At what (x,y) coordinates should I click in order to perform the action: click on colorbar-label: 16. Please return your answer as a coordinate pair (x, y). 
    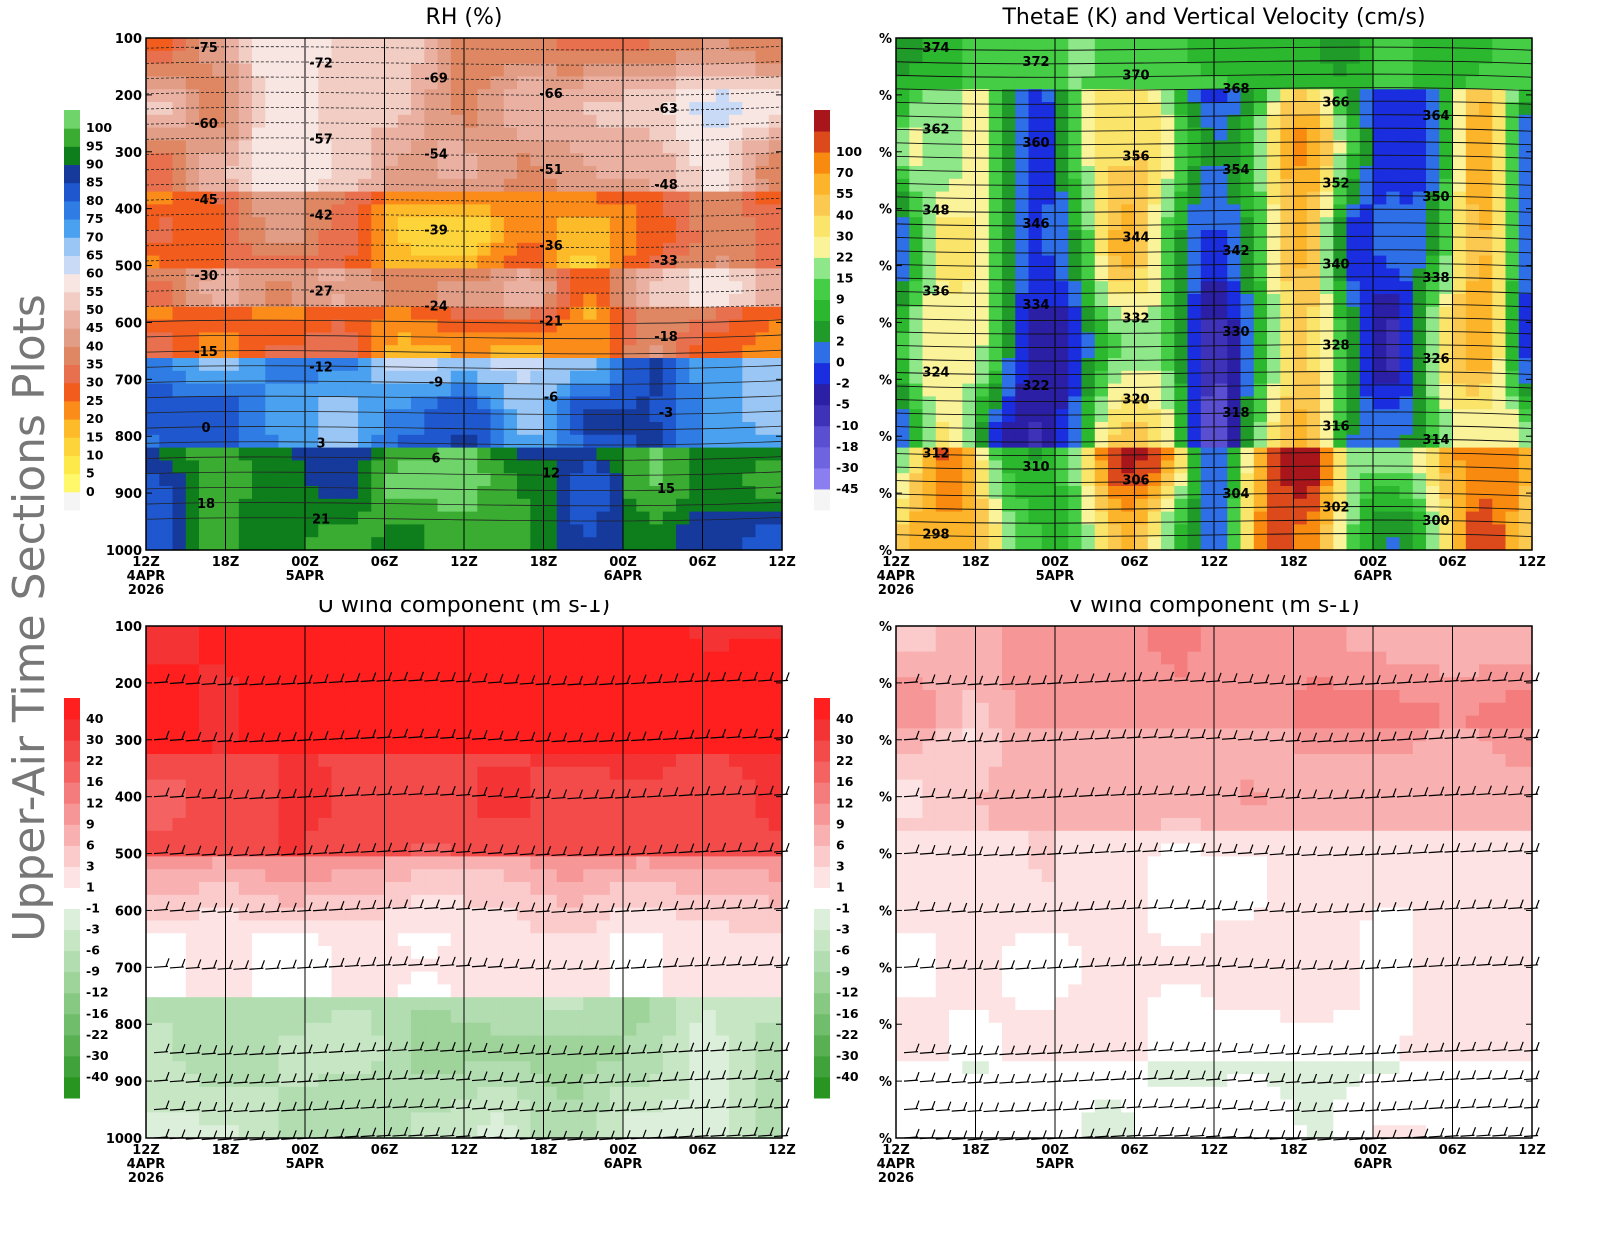
    Looking at the image, I should click on (95, 781).